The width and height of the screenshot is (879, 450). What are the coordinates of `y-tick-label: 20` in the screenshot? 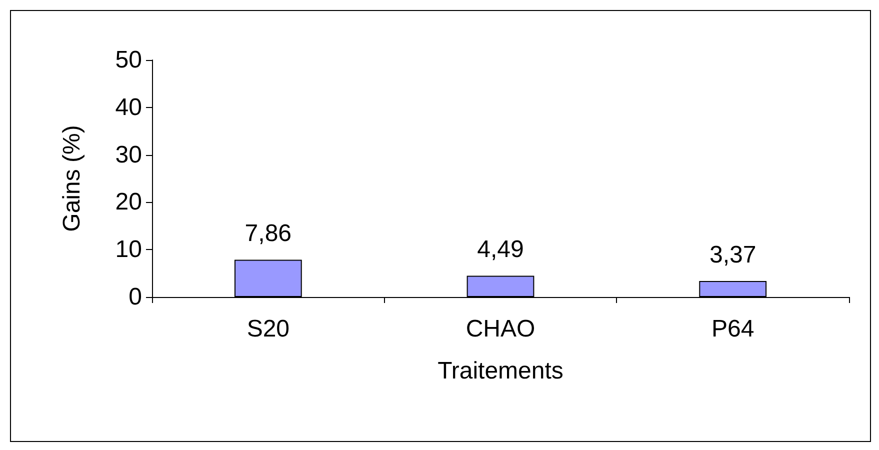 It's located at (128, 202).